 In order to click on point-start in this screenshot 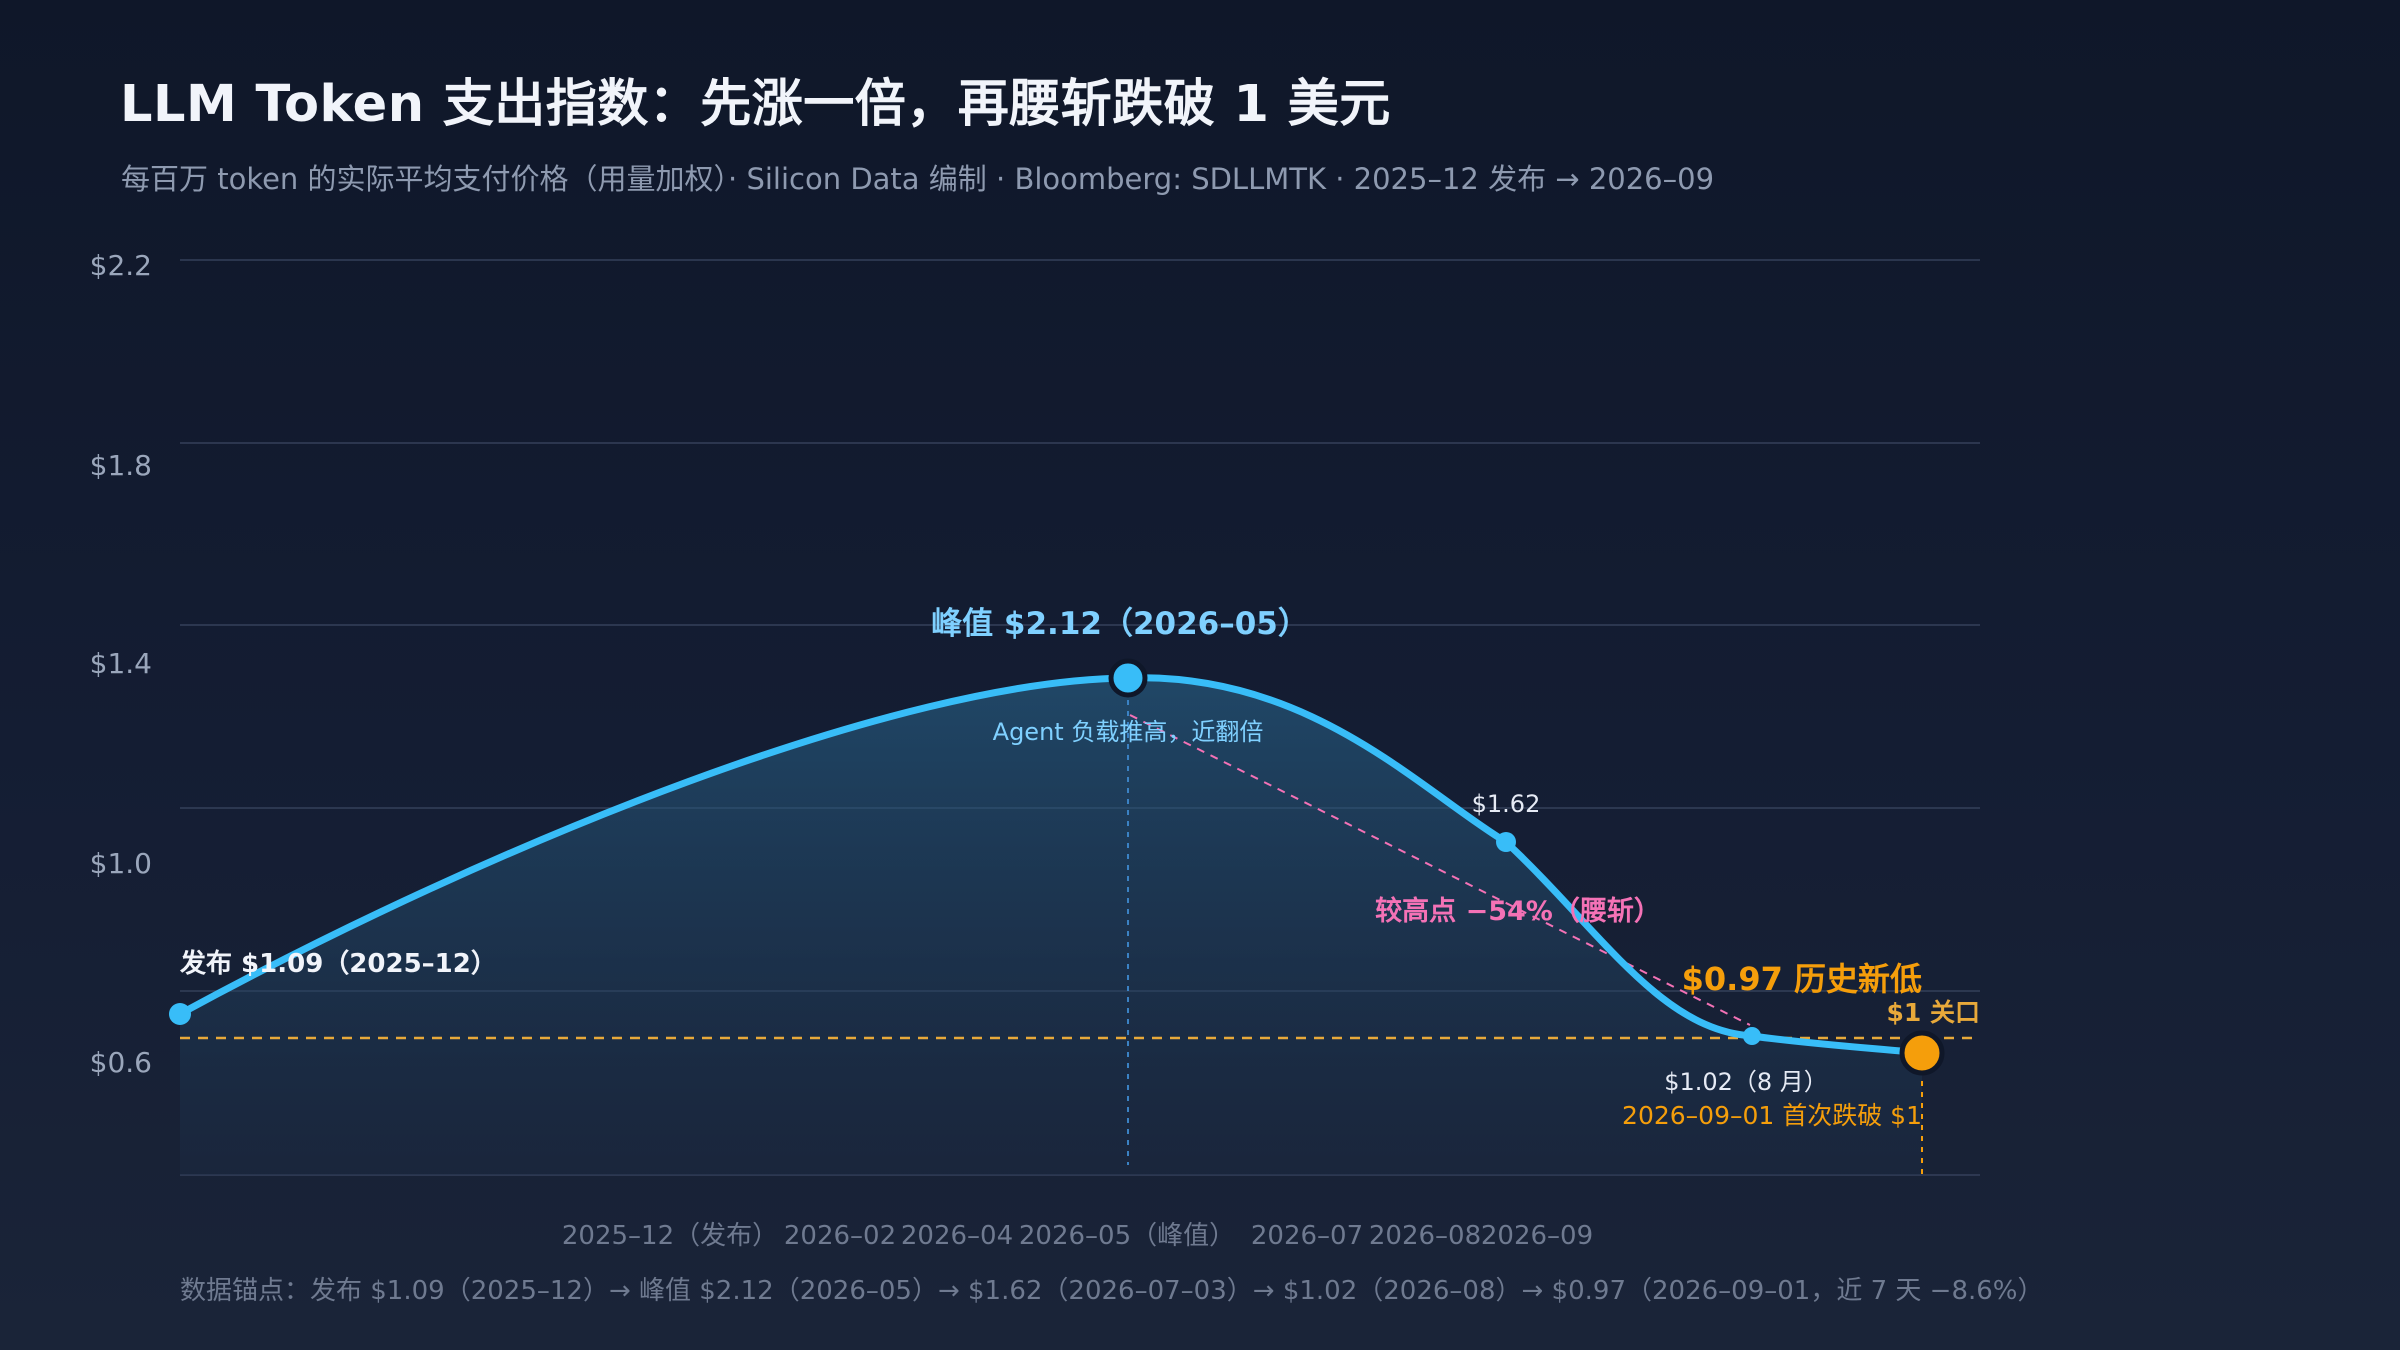, I will do `click(180, 1014)`.